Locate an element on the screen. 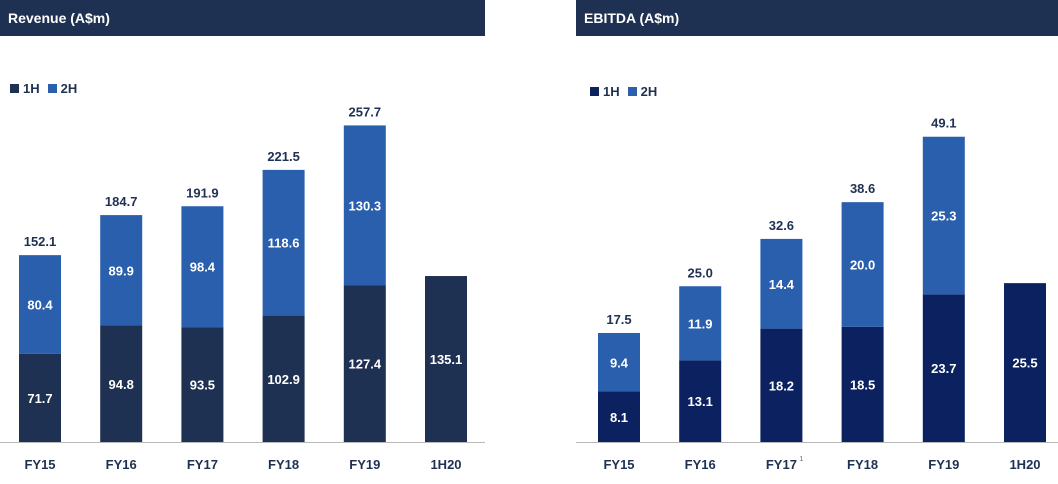  data-label-2h-fy18: 20.0 is located at coordinates (862, 264).